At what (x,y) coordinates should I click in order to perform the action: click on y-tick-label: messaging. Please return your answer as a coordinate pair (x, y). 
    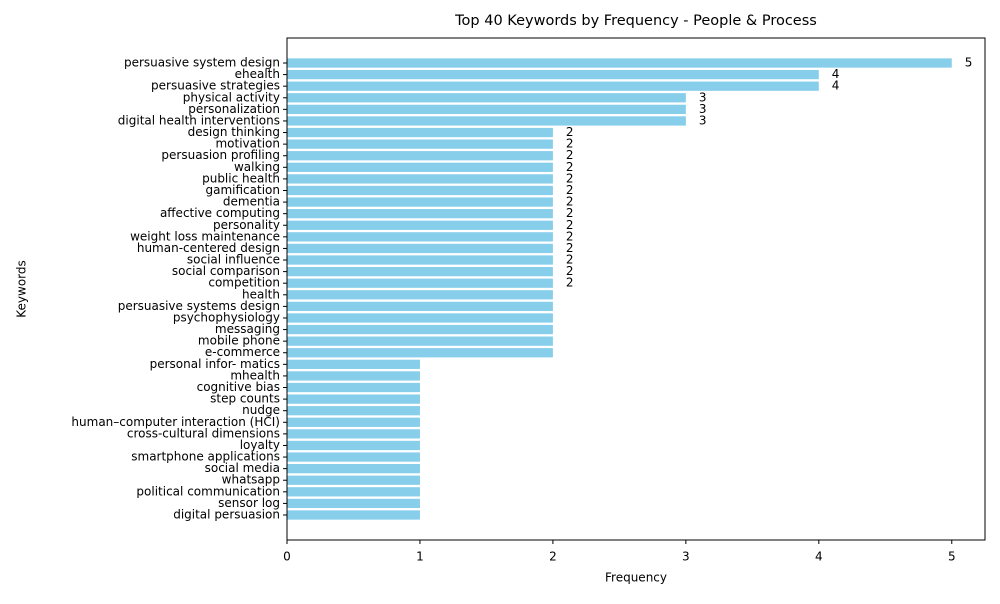
    Looking at the image, I should click on (247, 329).